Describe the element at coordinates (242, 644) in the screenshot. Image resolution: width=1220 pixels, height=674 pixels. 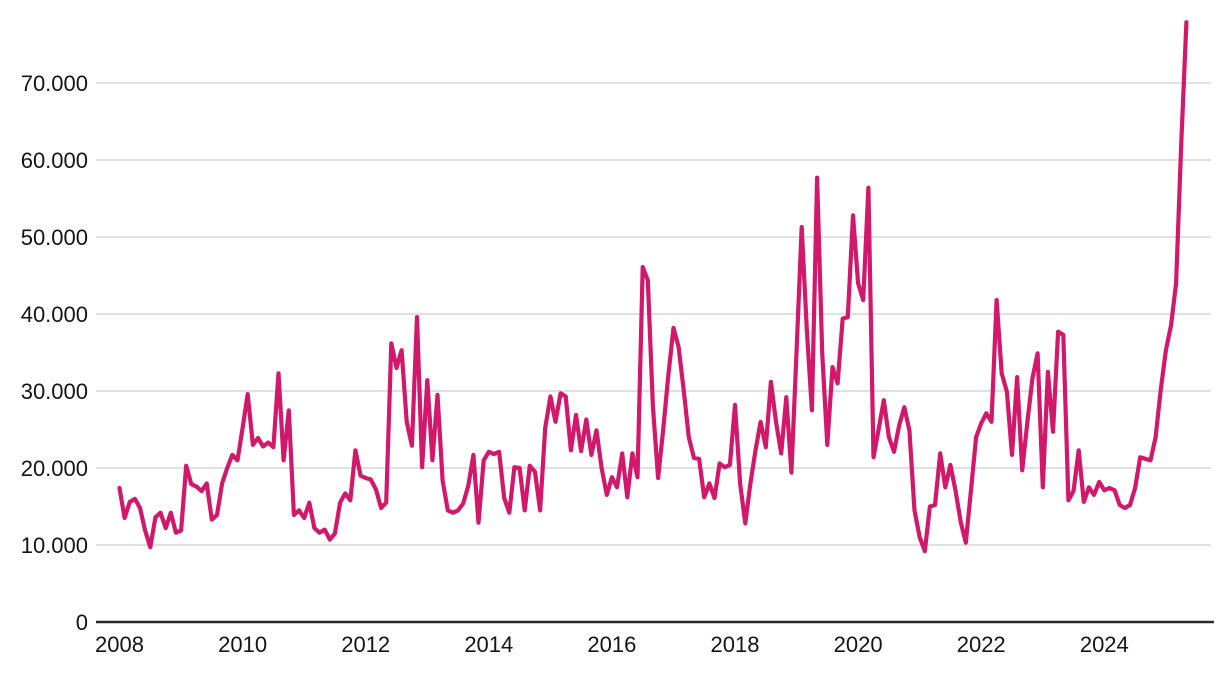
I see `x-tick-label: 2010` at that location.